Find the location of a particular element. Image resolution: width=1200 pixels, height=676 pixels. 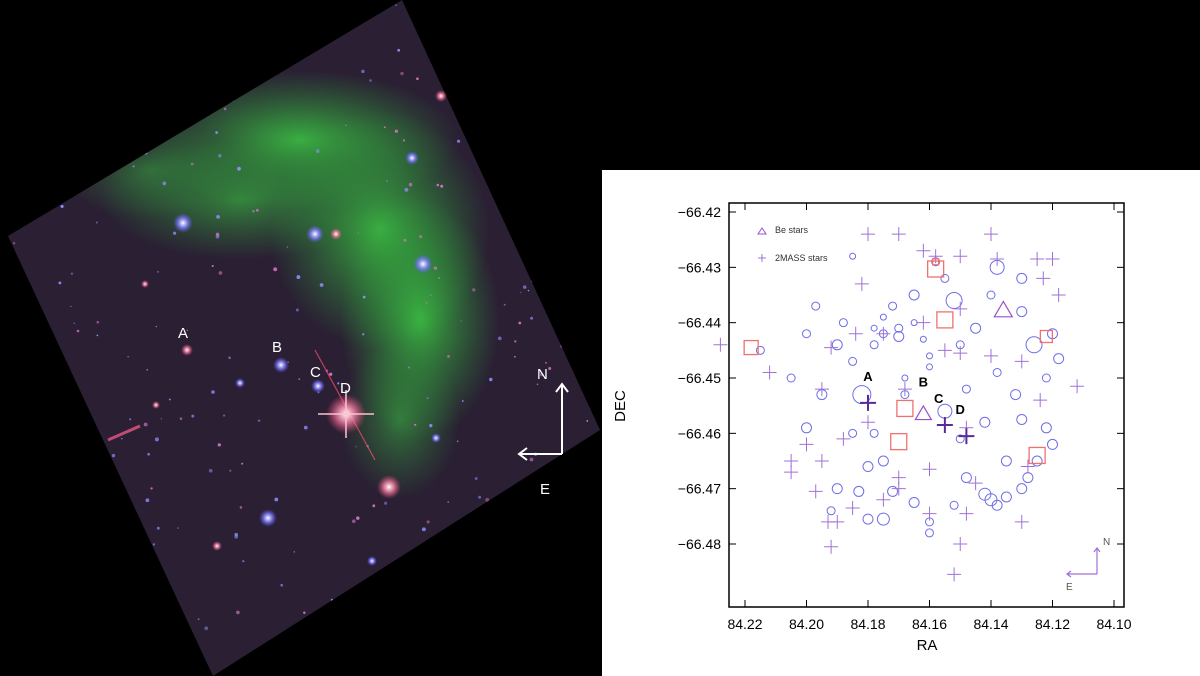

square-marker is located at coordinates (935, 262).